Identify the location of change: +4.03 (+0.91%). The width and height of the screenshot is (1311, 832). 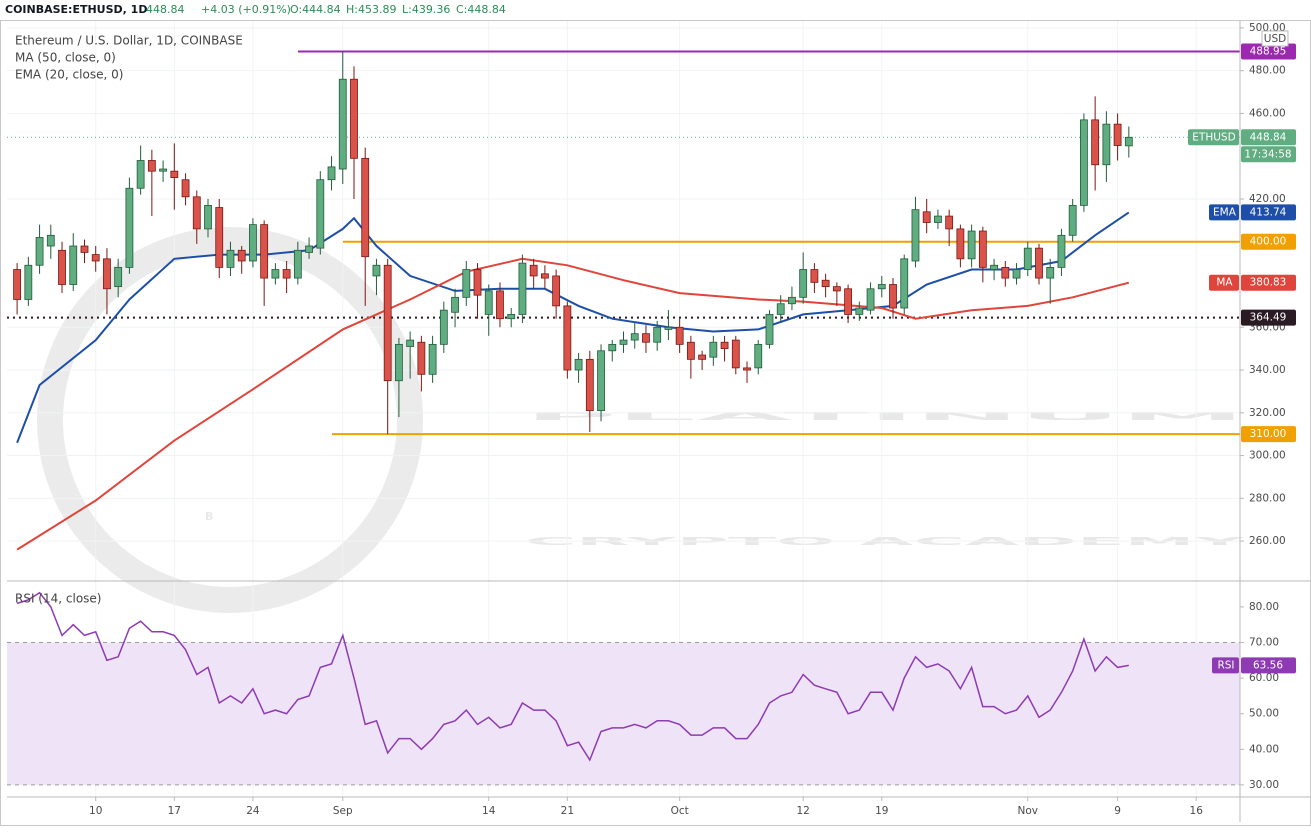
(246, 9).